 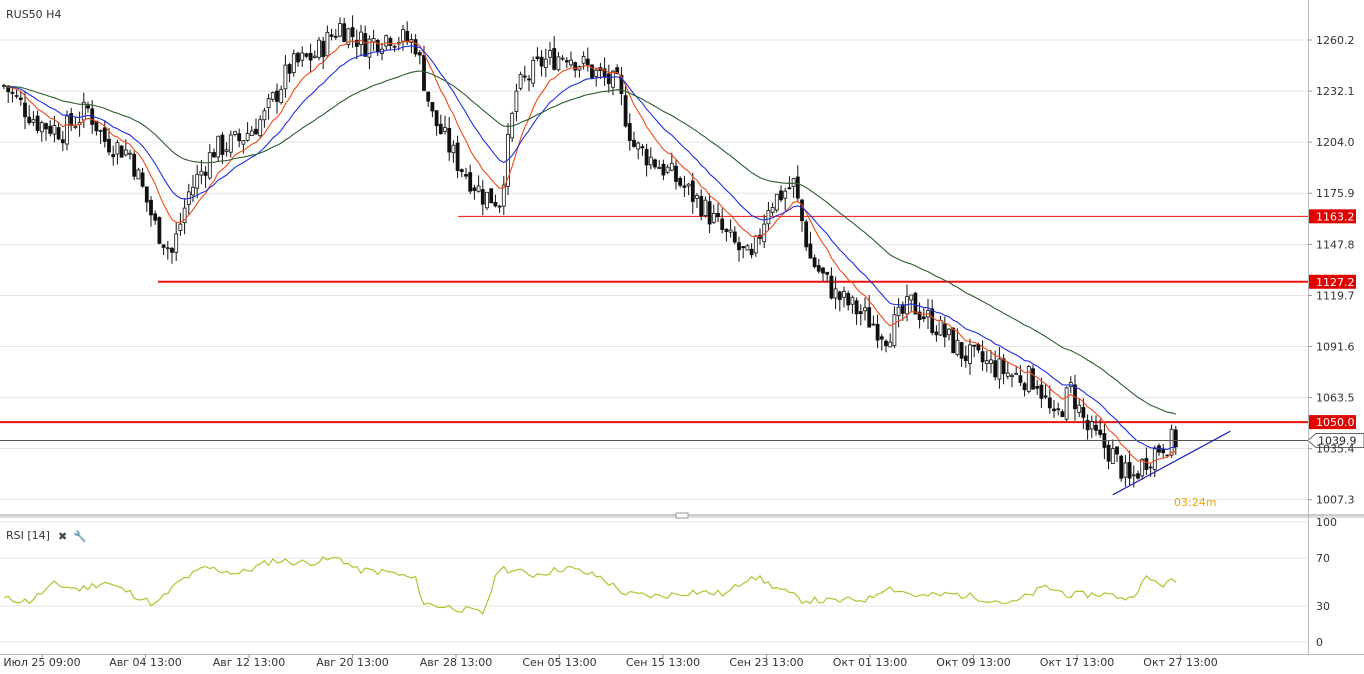 I want to click on x-tick-label: Авг 04 13:00, so click(x=145, y=662).